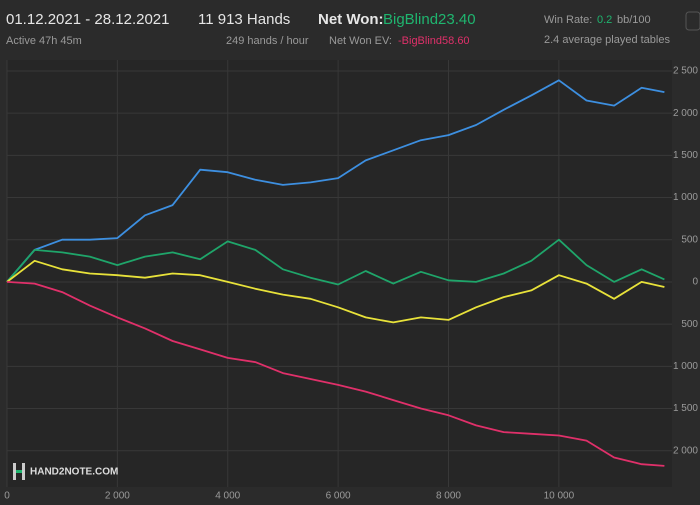 This screenshot has width=700, height=505. What do you see at coordinates (87, 19) in the screenshot?
I see `date-range: 01.12.2021 - 28.12.2021` at bounding box center [87, 19].